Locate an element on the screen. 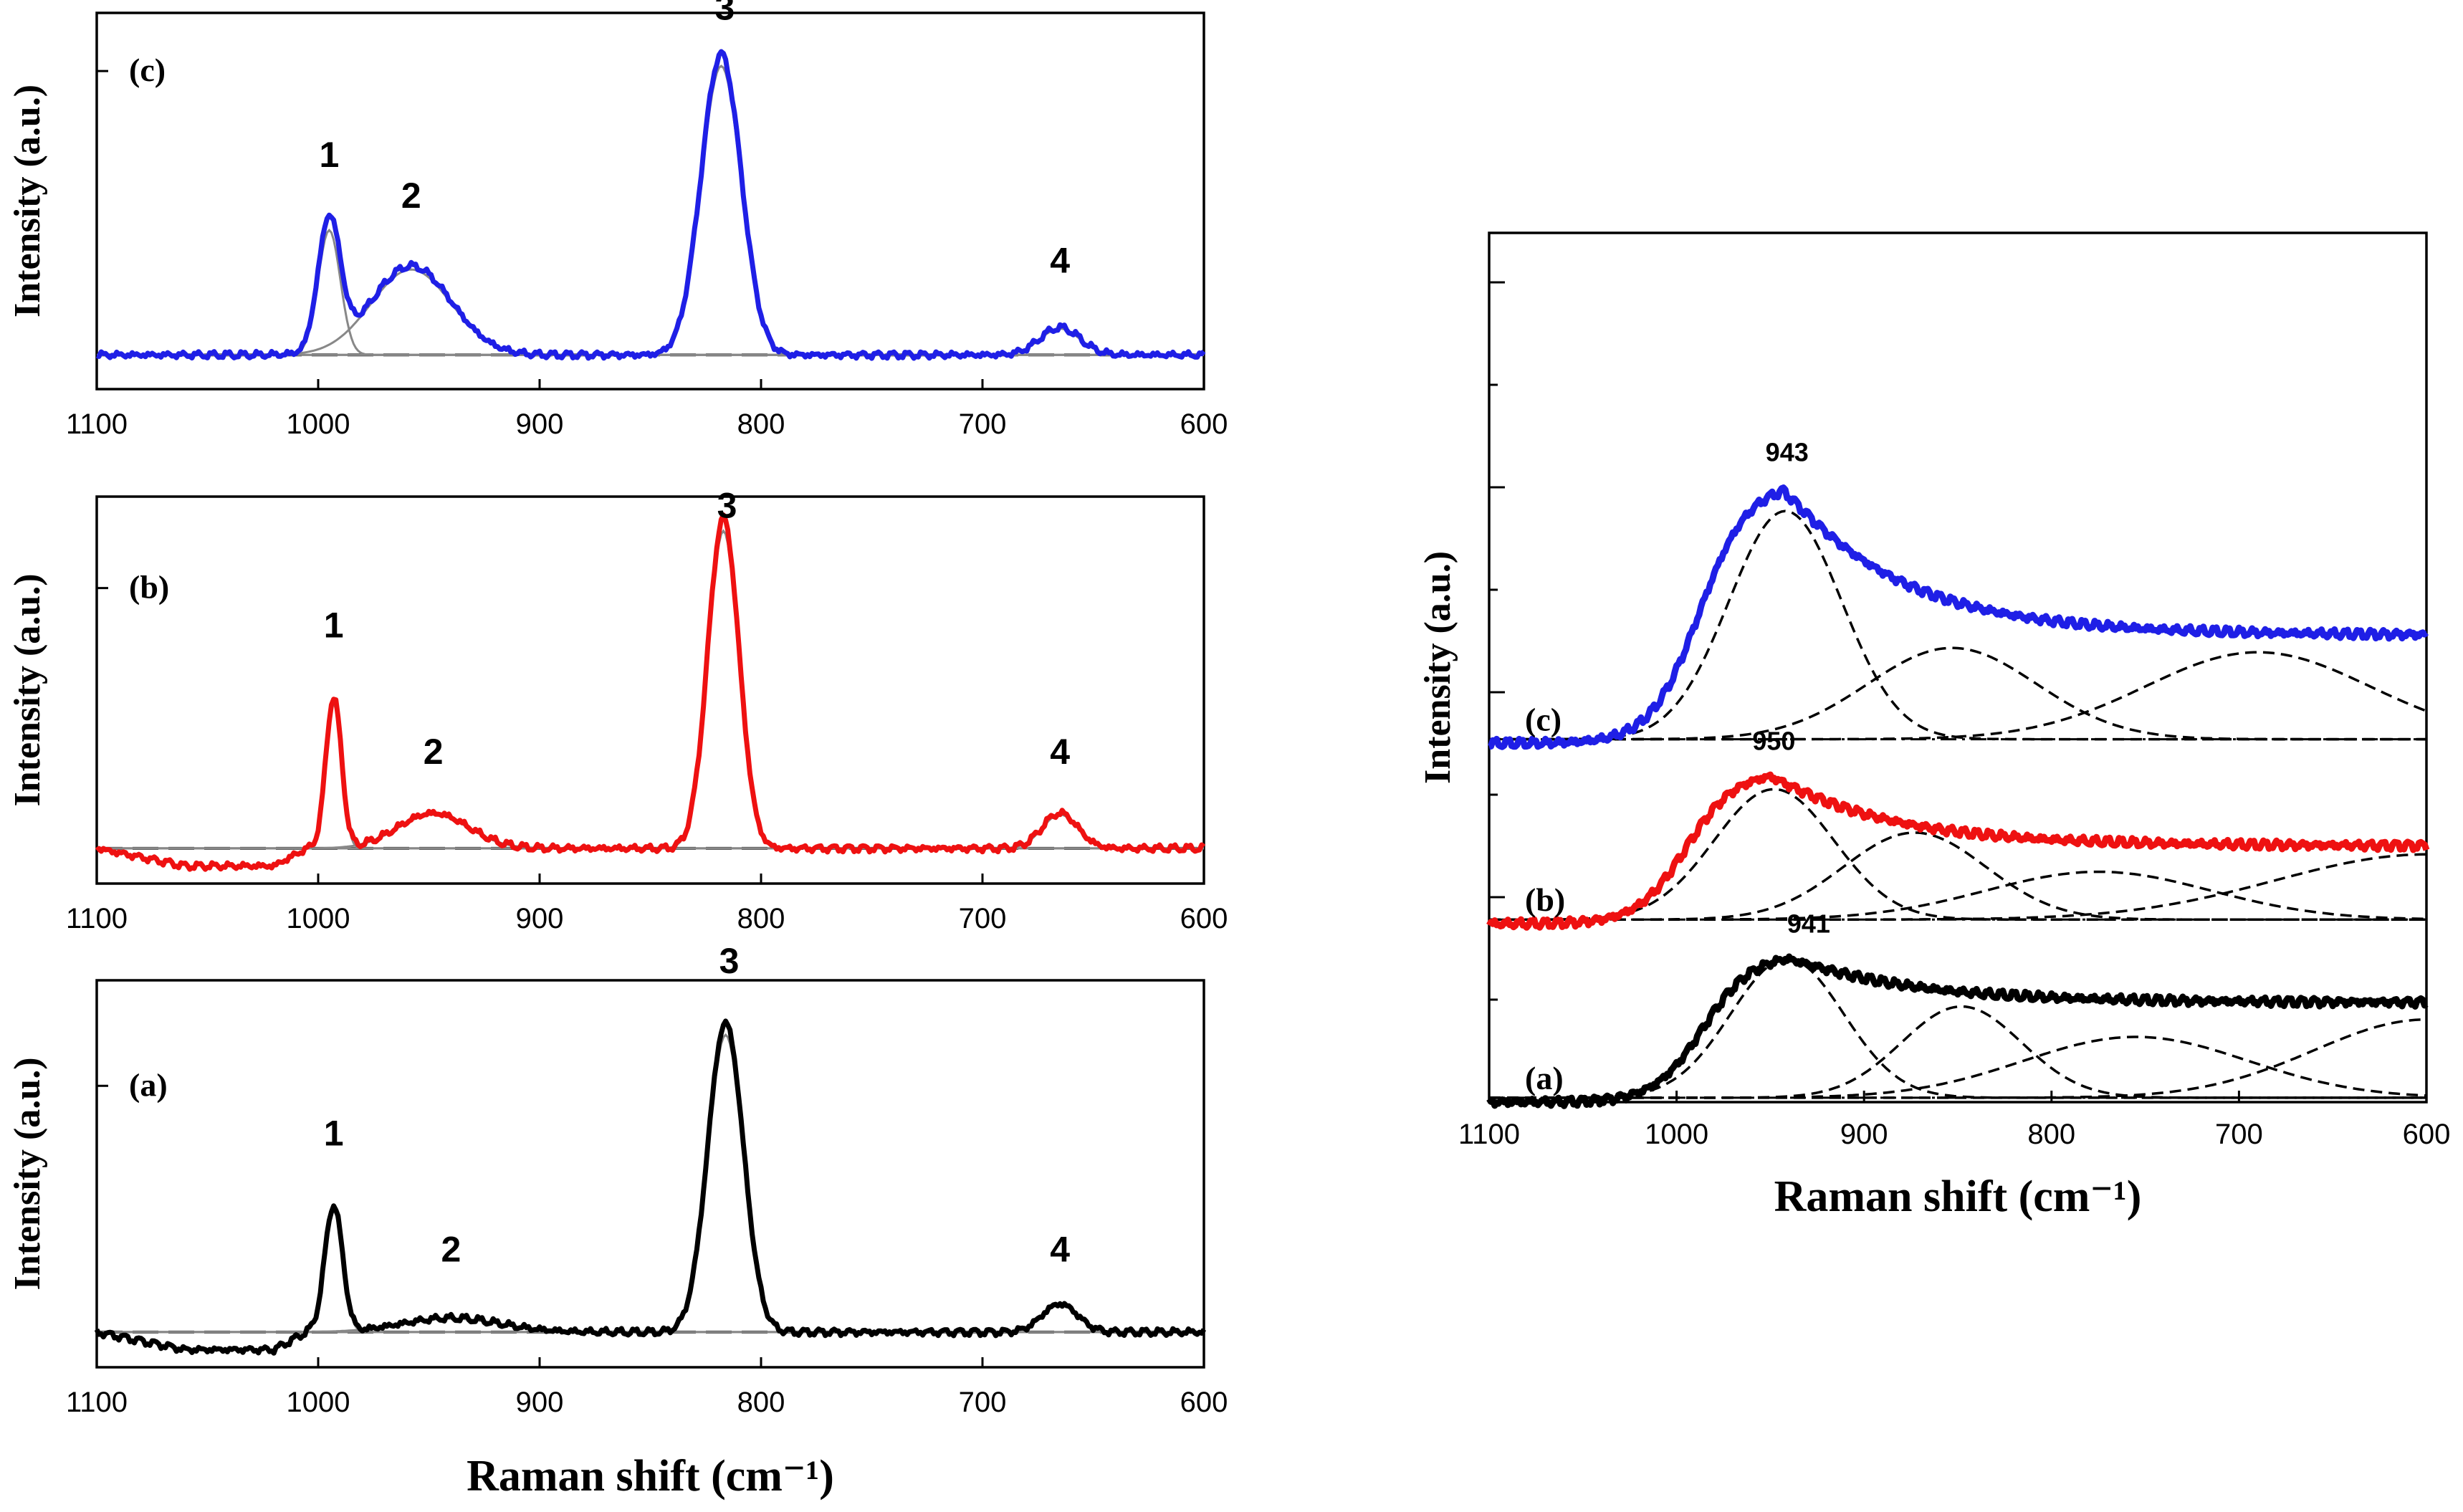 The width and height of the screenshot is (2463, 1512). peak-position-label: 941 is located at coordinates (1808, 923).